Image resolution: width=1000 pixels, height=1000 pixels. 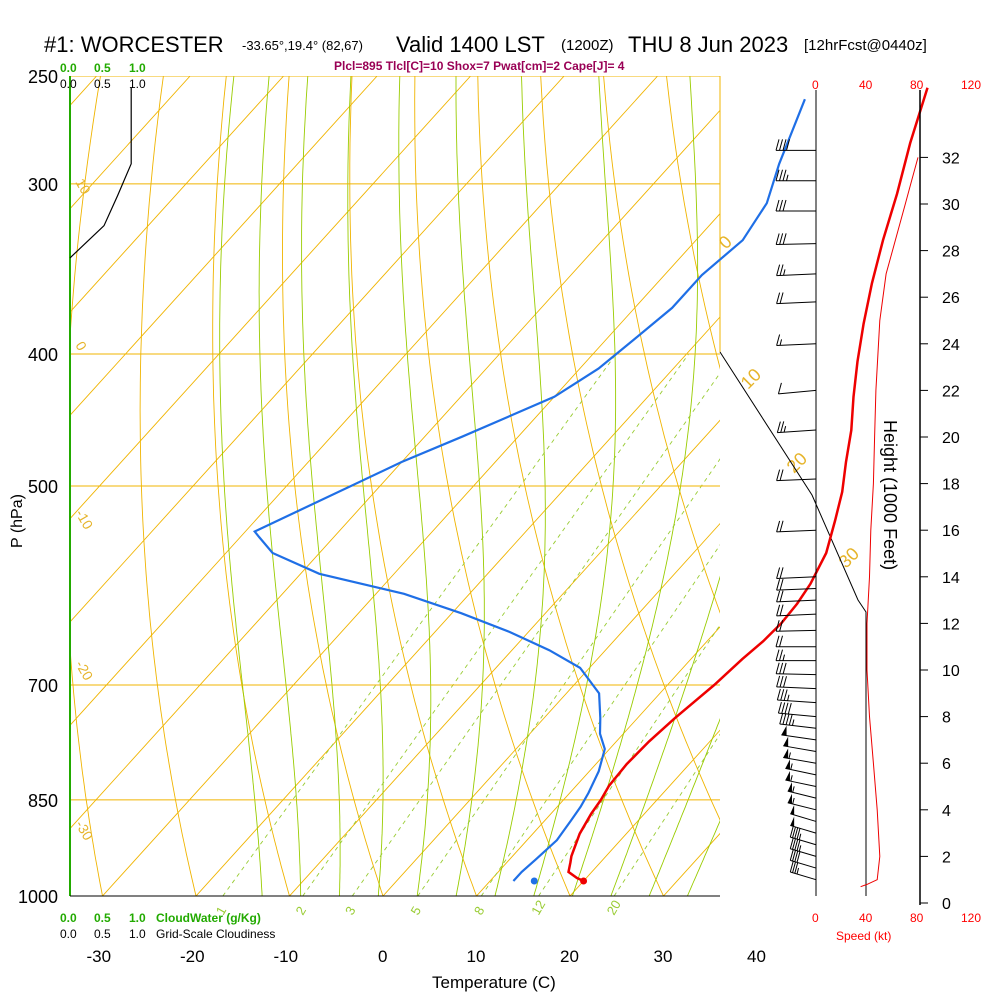 What do you see at coordinates (286, 956) in the screenshot?
I see `temperature-tick-label: -10` at bounding box center [286, 956].